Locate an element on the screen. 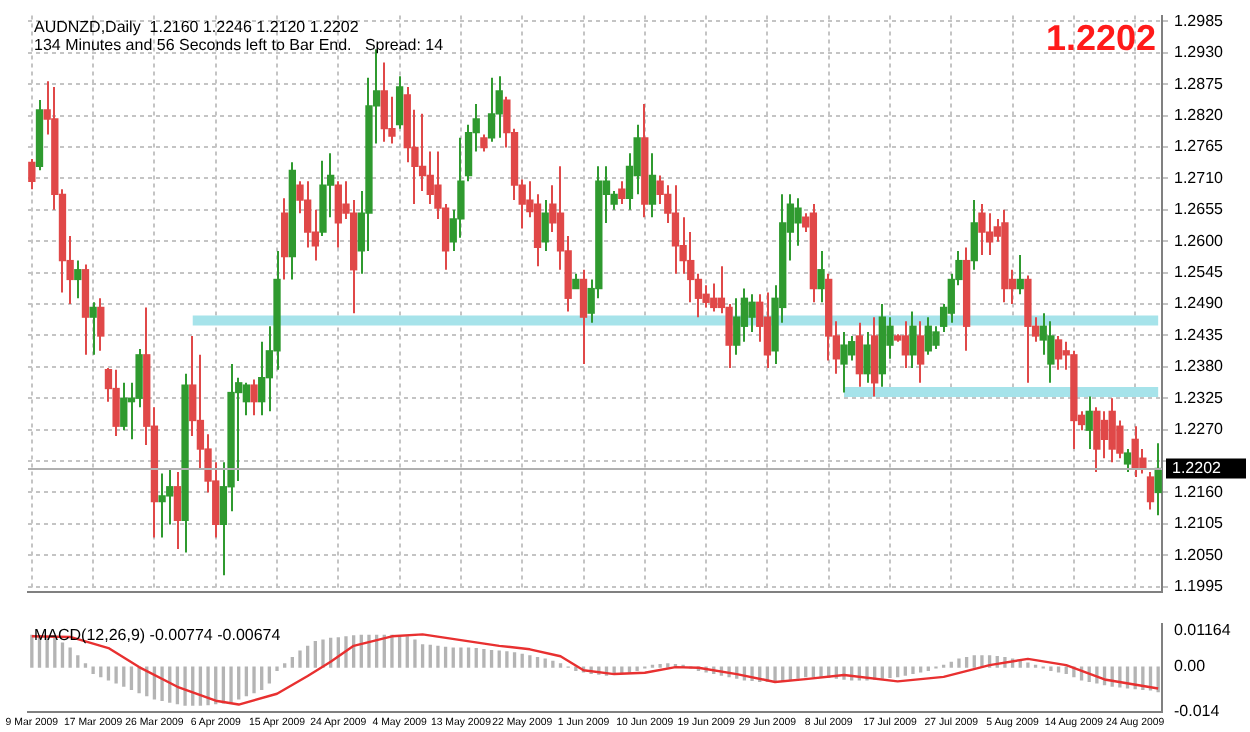 This screenshot has height=732, width=1250. y-tick-label: 1.2545 is located at coordinates (1199, 272).